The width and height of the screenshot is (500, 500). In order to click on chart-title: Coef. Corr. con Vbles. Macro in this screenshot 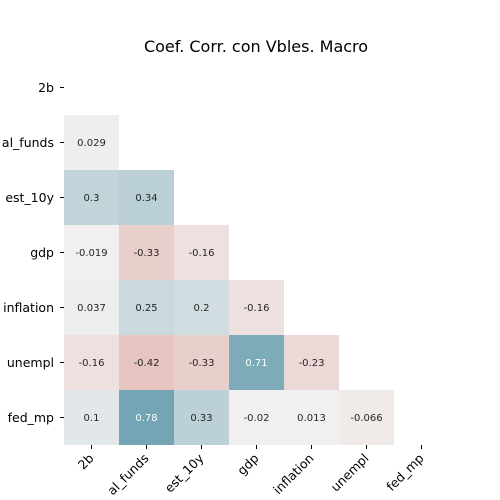, I will do `click(256, 46)`.